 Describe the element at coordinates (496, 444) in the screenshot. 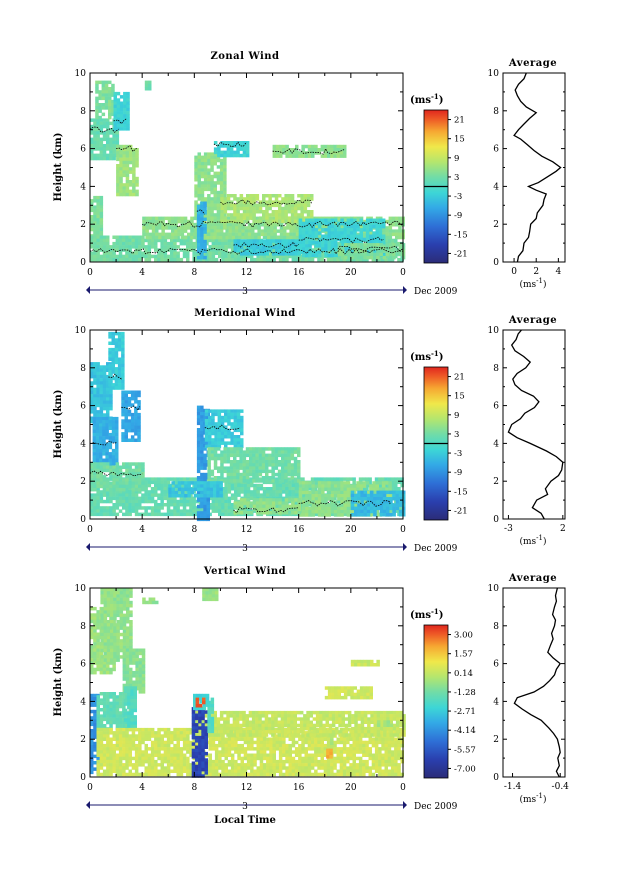

I see `profile-y-tick-label: 4` at that location.